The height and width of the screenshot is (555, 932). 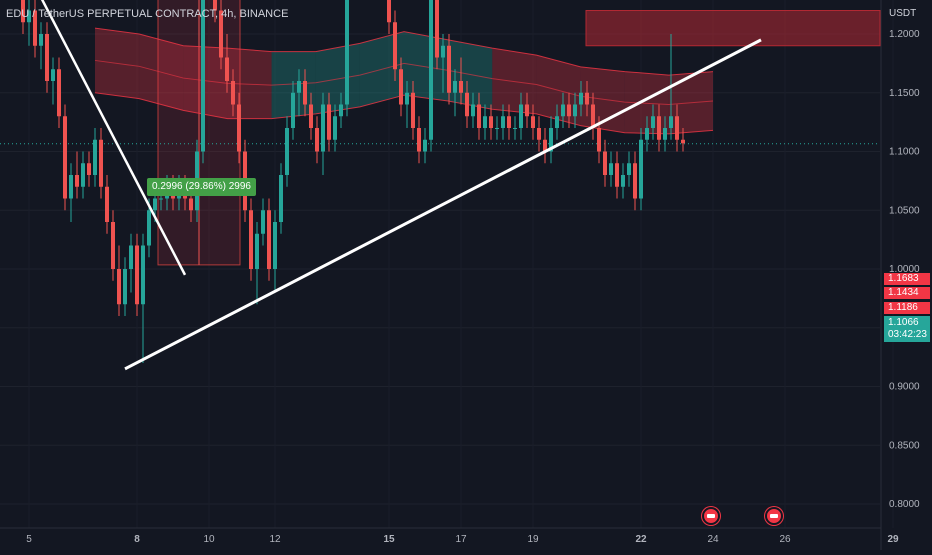 I want to click on y-tick-label: 1.0500, so click(x=904, y=210).